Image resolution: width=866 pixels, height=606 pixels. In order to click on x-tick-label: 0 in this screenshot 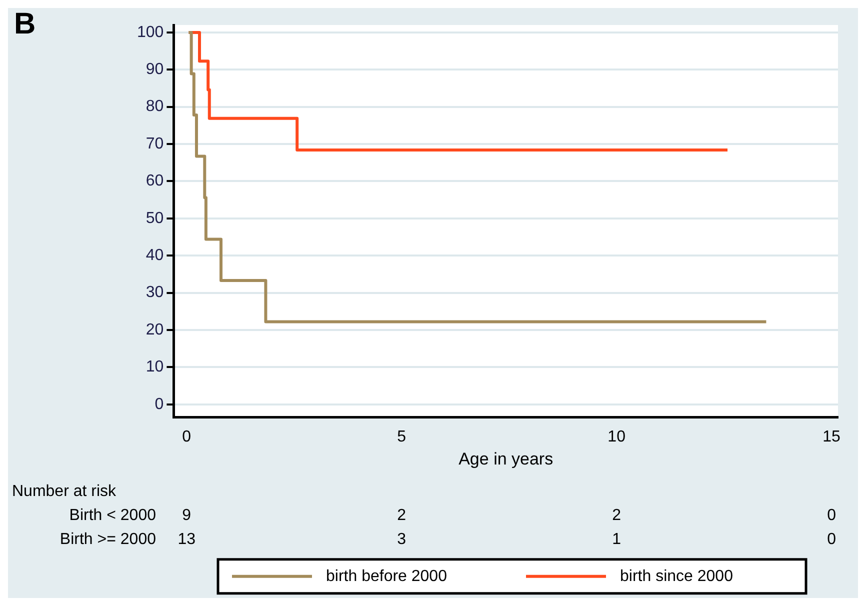, I will do `click(187, 437)`.